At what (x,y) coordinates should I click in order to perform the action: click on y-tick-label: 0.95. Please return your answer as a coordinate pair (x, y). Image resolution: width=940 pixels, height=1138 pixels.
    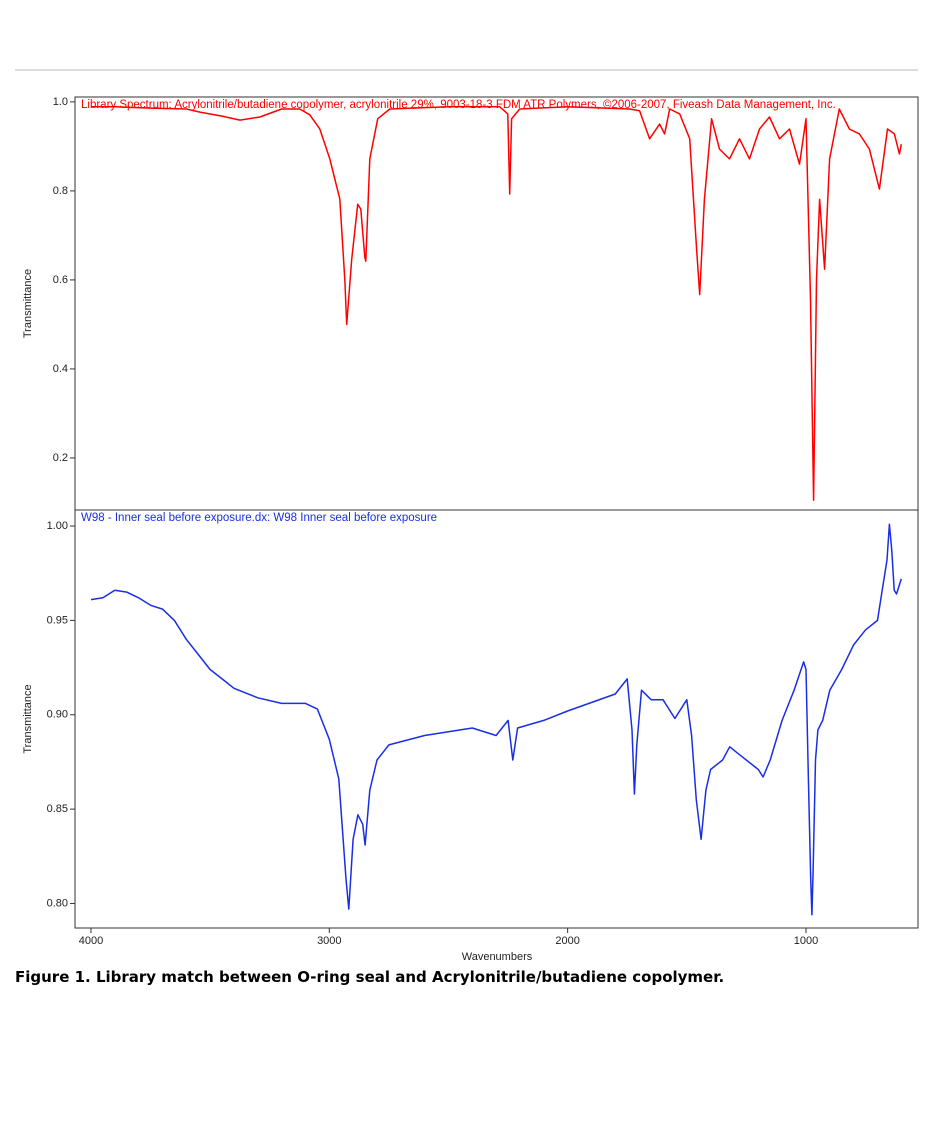
    Looking at the image, I should click on (57, 620).